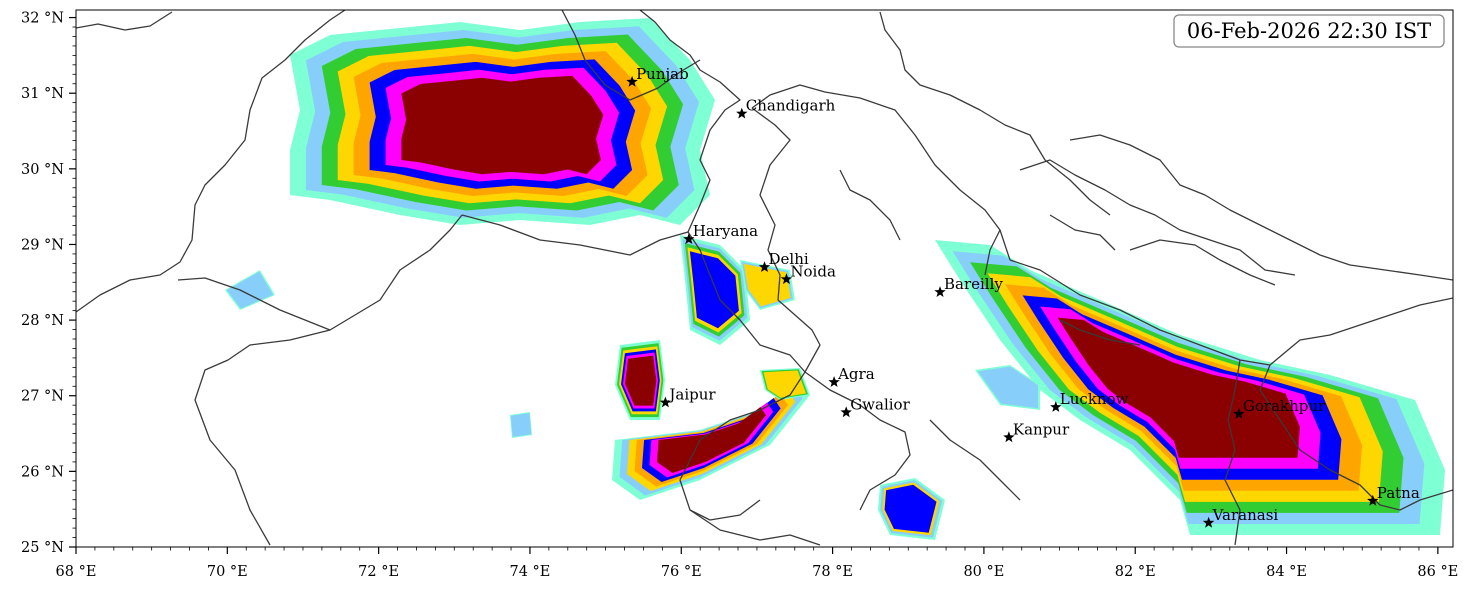 The height and width of the screenshot is (591, 1471). What do you see at coordinates (789, 259) in the screenshot?
I see `city-label-delhi: Delhi` at bounding box center [789, 259].